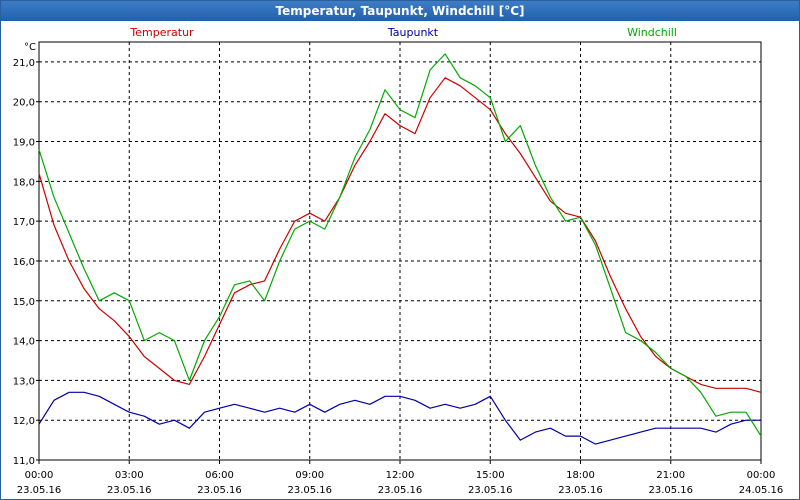  Describe the element at coordinates (24, 381) in the screenshot. I see `y-tick-label: 13,0` at that location.